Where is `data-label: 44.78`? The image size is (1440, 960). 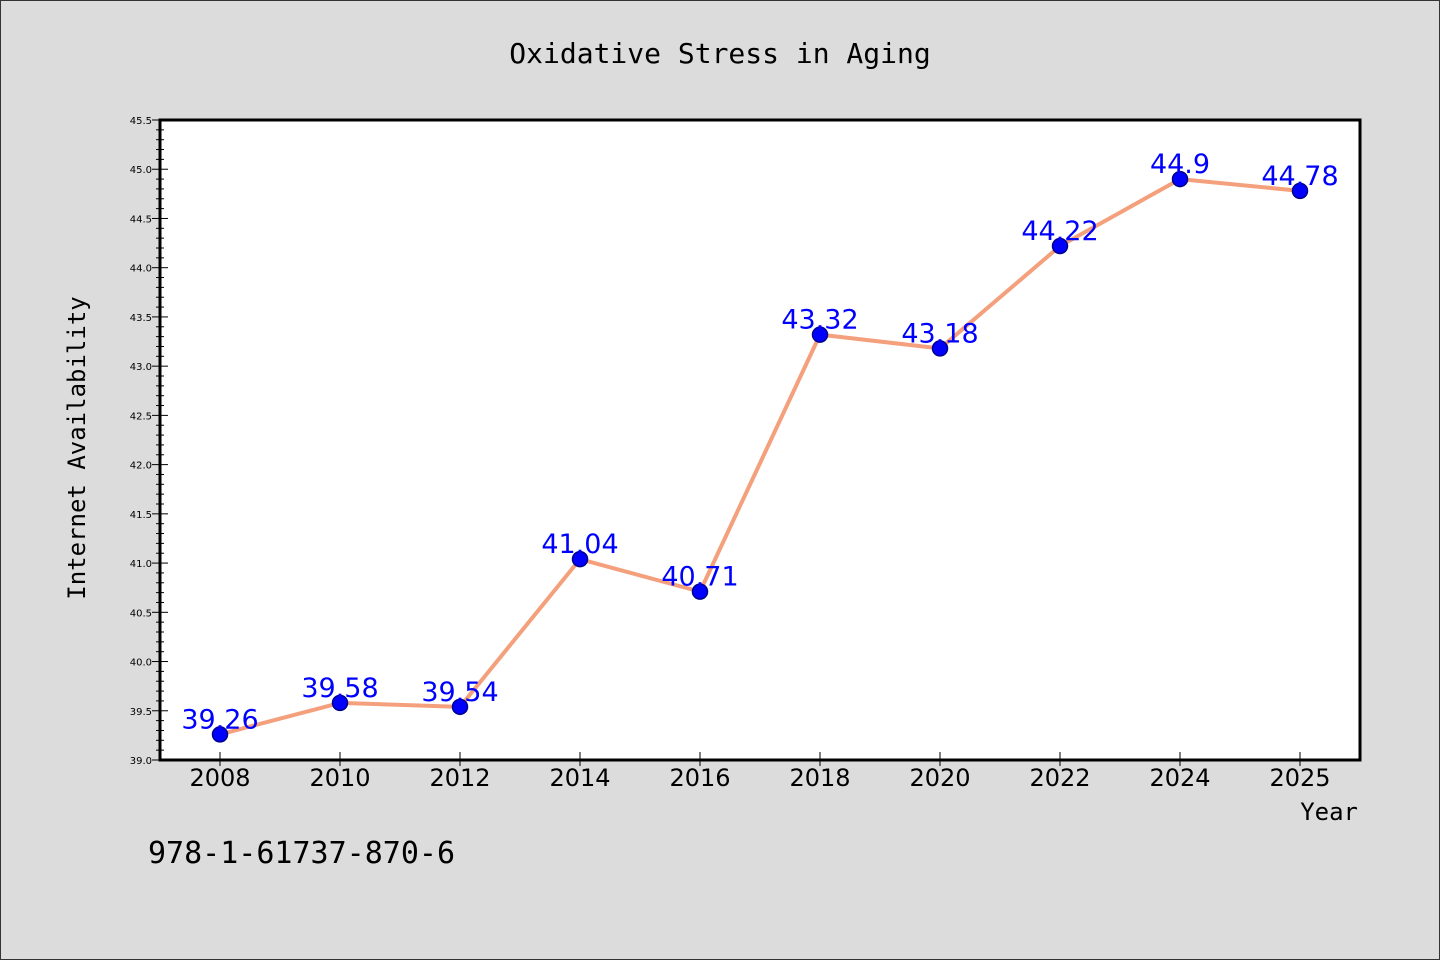 data-label: 44.78 is located at coordinates (1299, 176).